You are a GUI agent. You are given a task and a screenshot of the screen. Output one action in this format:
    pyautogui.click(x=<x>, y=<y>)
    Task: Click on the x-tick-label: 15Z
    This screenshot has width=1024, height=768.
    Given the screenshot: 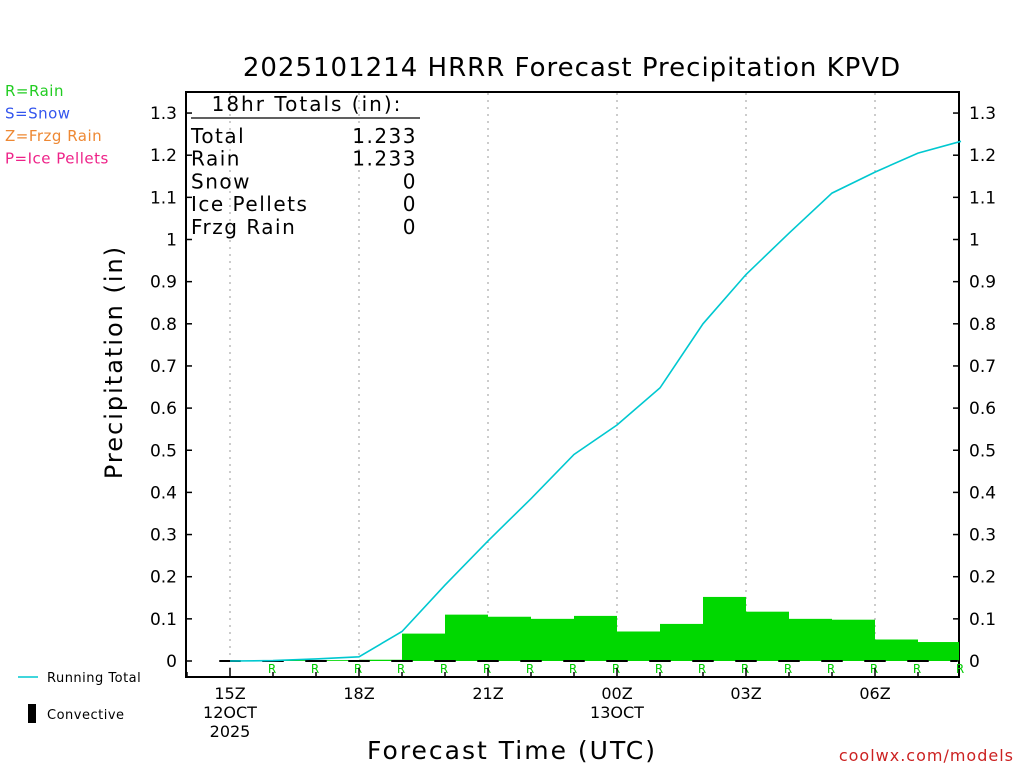 What is the action you would take?
    pyautogui.click(x=229, y=693)
    